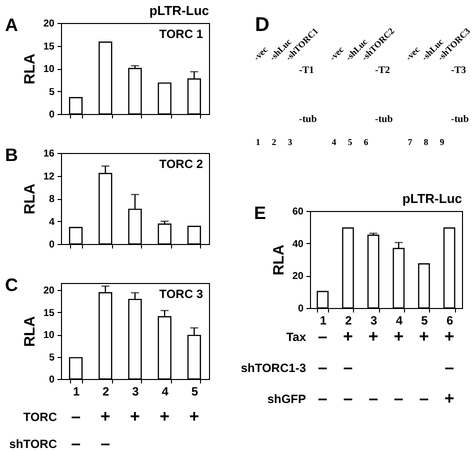 The height and width of the screenshot is (452, 476). I want to click on category-label: 9, so click(442, 142).